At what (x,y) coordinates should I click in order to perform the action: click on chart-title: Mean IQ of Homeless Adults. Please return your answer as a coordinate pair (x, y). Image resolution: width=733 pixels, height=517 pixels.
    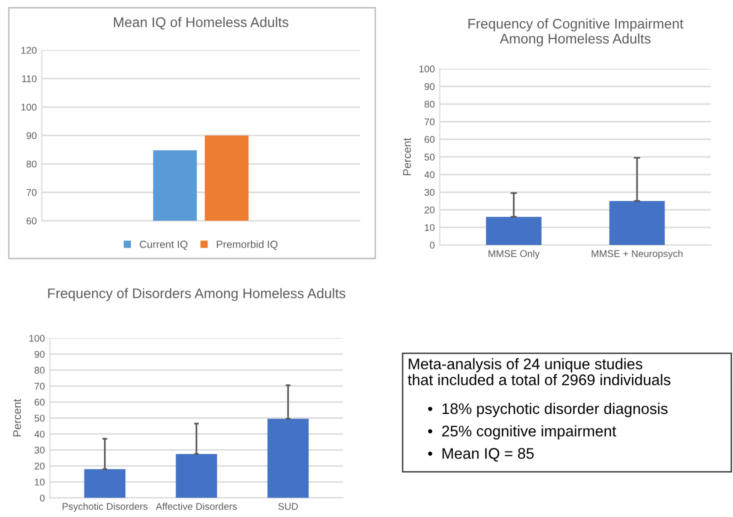
    Looking at the image, I should click on (201, 23).